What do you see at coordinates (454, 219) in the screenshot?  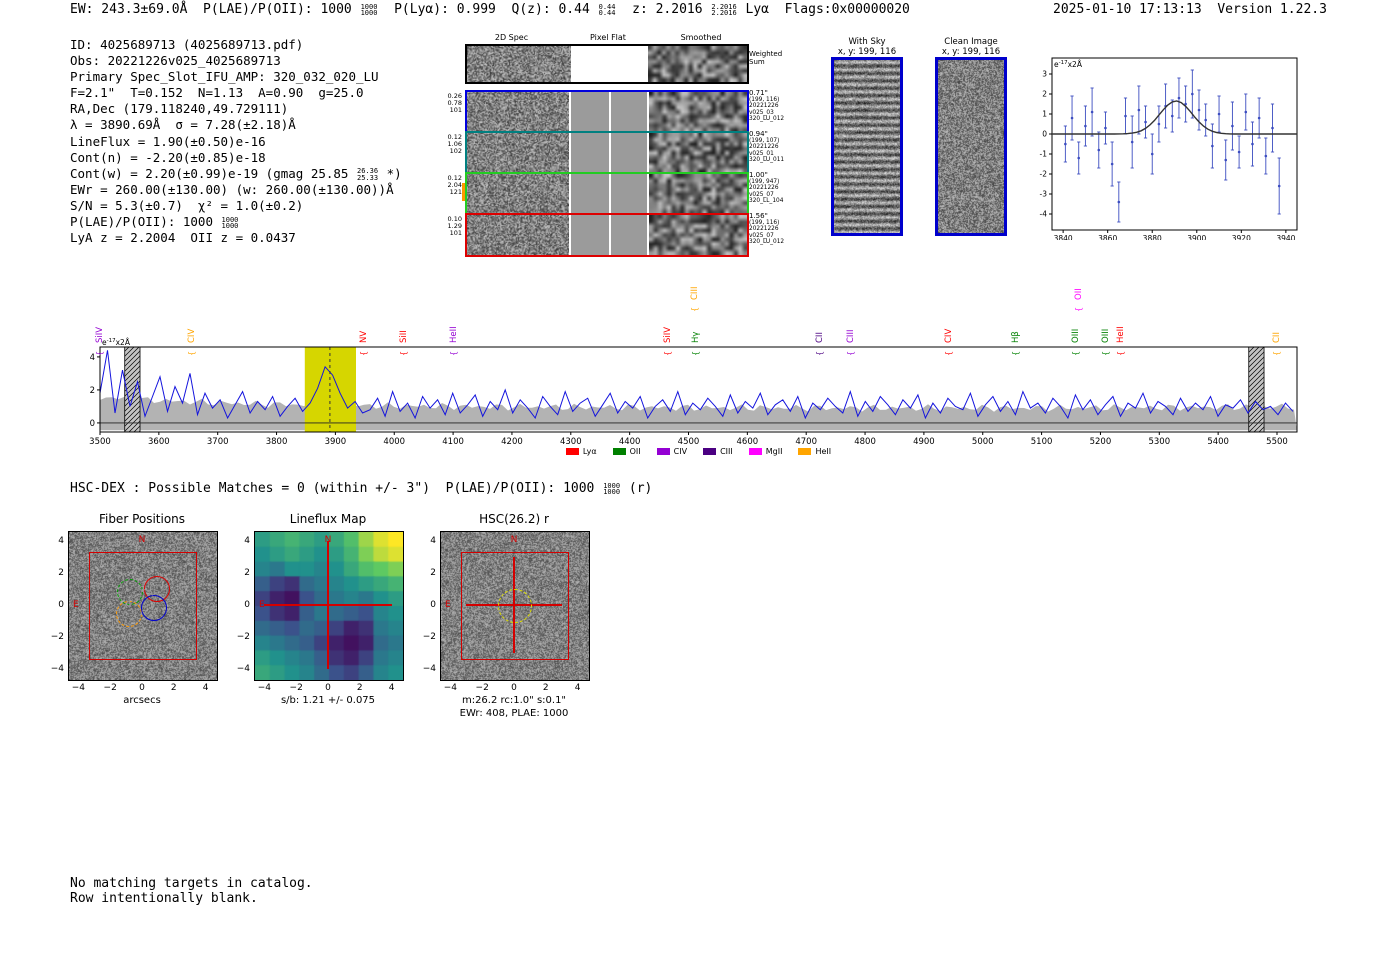 I see `row-left-value: 0.10` at bounding box center [454, 219].